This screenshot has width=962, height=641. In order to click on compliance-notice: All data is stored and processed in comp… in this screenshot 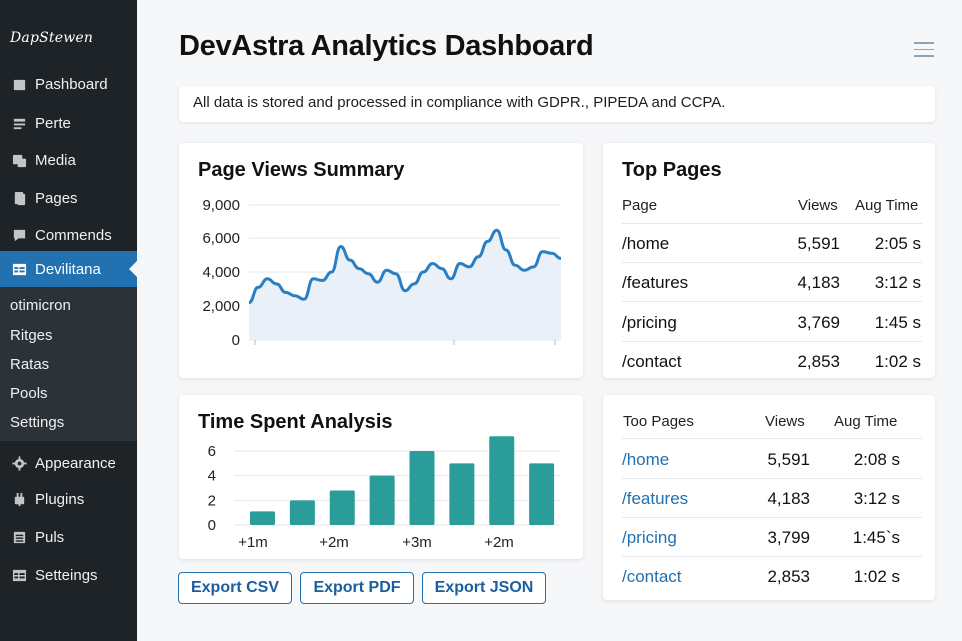, I will do `click(557, 104)`.